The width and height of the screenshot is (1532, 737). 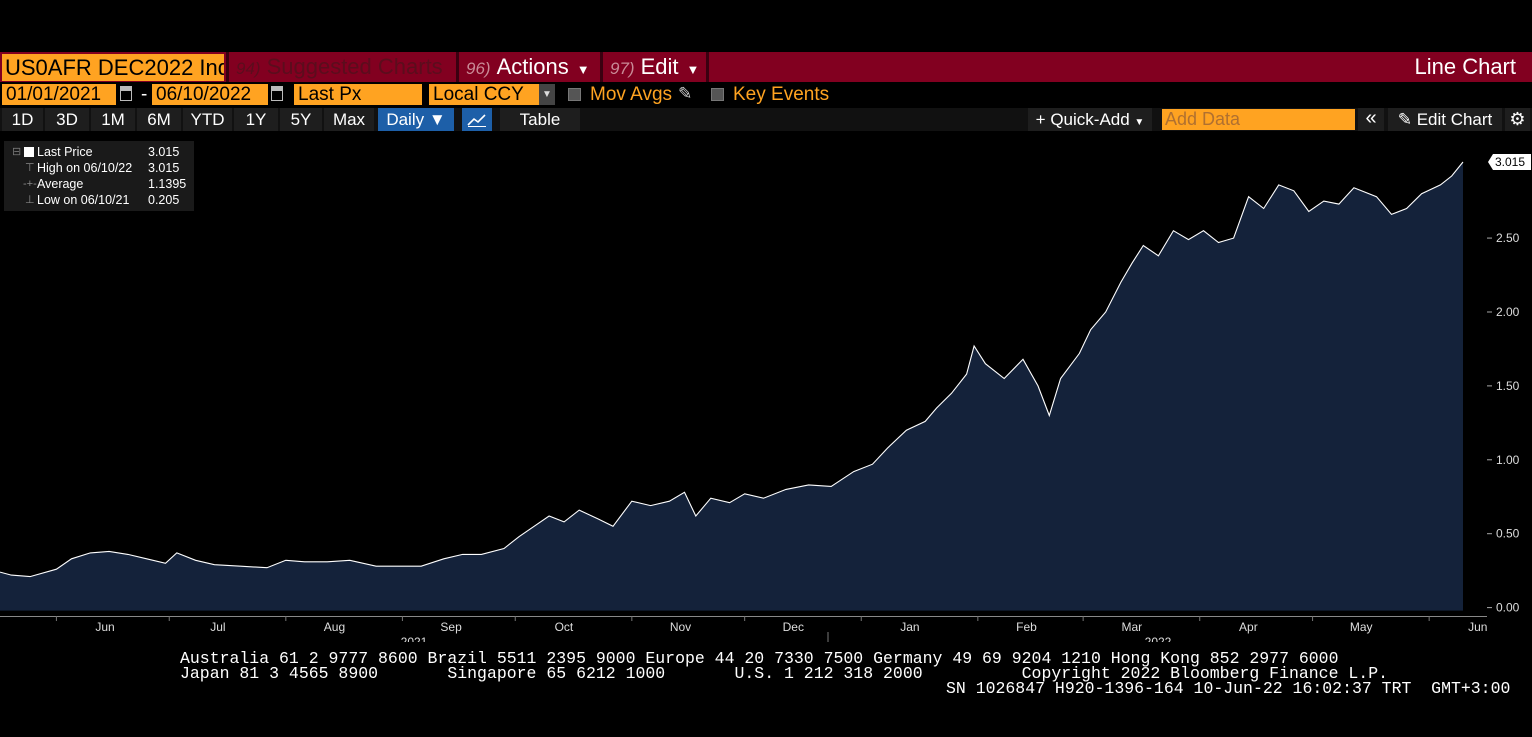 I want to click on frequency-dropdown: Daily ▼, so click(x=416, y=119).